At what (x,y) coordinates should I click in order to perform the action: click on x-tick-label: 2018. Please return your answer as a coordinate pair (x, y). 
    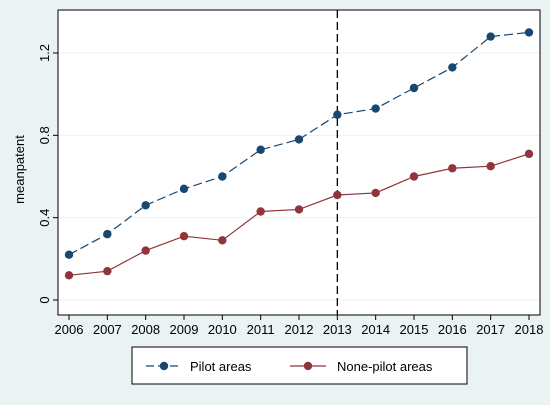
    Looking at the image, I should click on (529, 329).